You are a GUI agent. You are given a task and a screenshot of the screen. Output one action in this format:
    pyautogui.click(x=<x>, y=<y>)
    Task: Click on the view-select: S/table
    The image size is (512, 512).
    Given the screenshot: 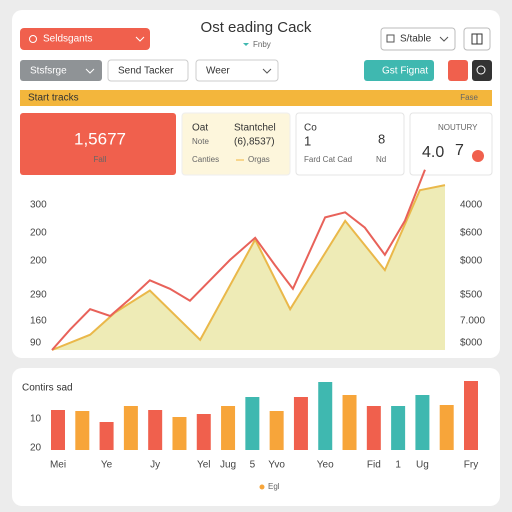 What is the action you would take?
    pyautogui.click(x=418, y=39)
    